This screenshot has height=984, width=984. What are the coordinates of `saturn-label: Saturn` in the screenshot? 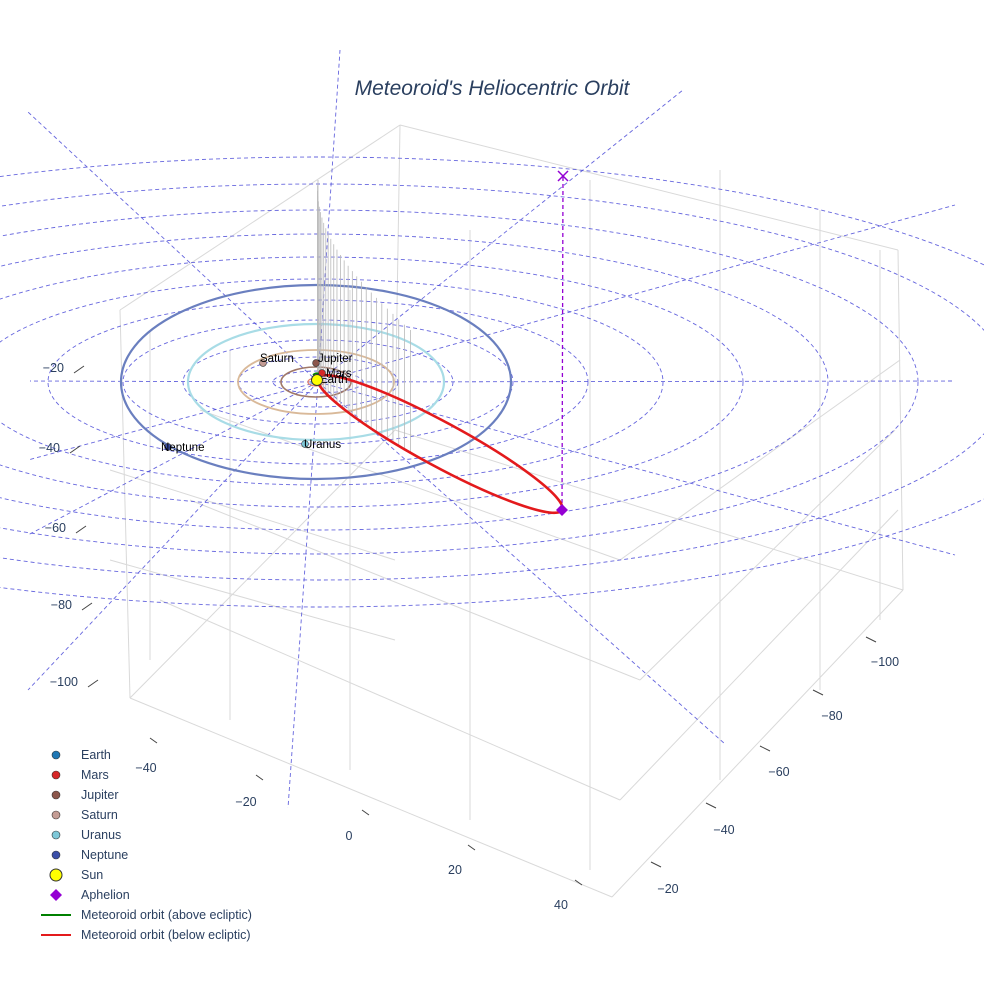 It's located at (277, 359).